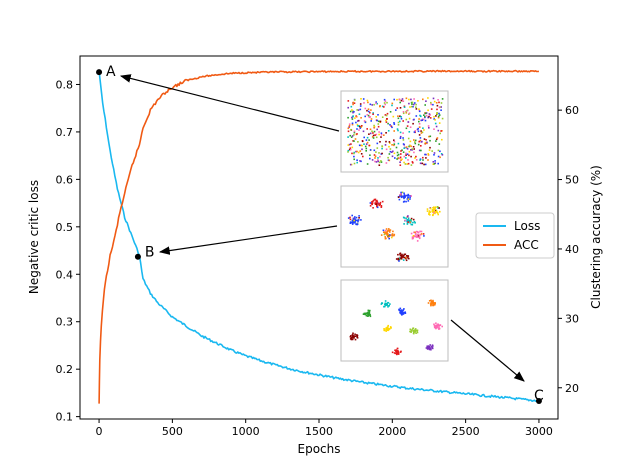 This screenshot has width=622, height=467. What do you see at coordinates (65, 322) in the screenshot?
I see `left-y-tick-label: 0.3` at bounding box center [65, 322].